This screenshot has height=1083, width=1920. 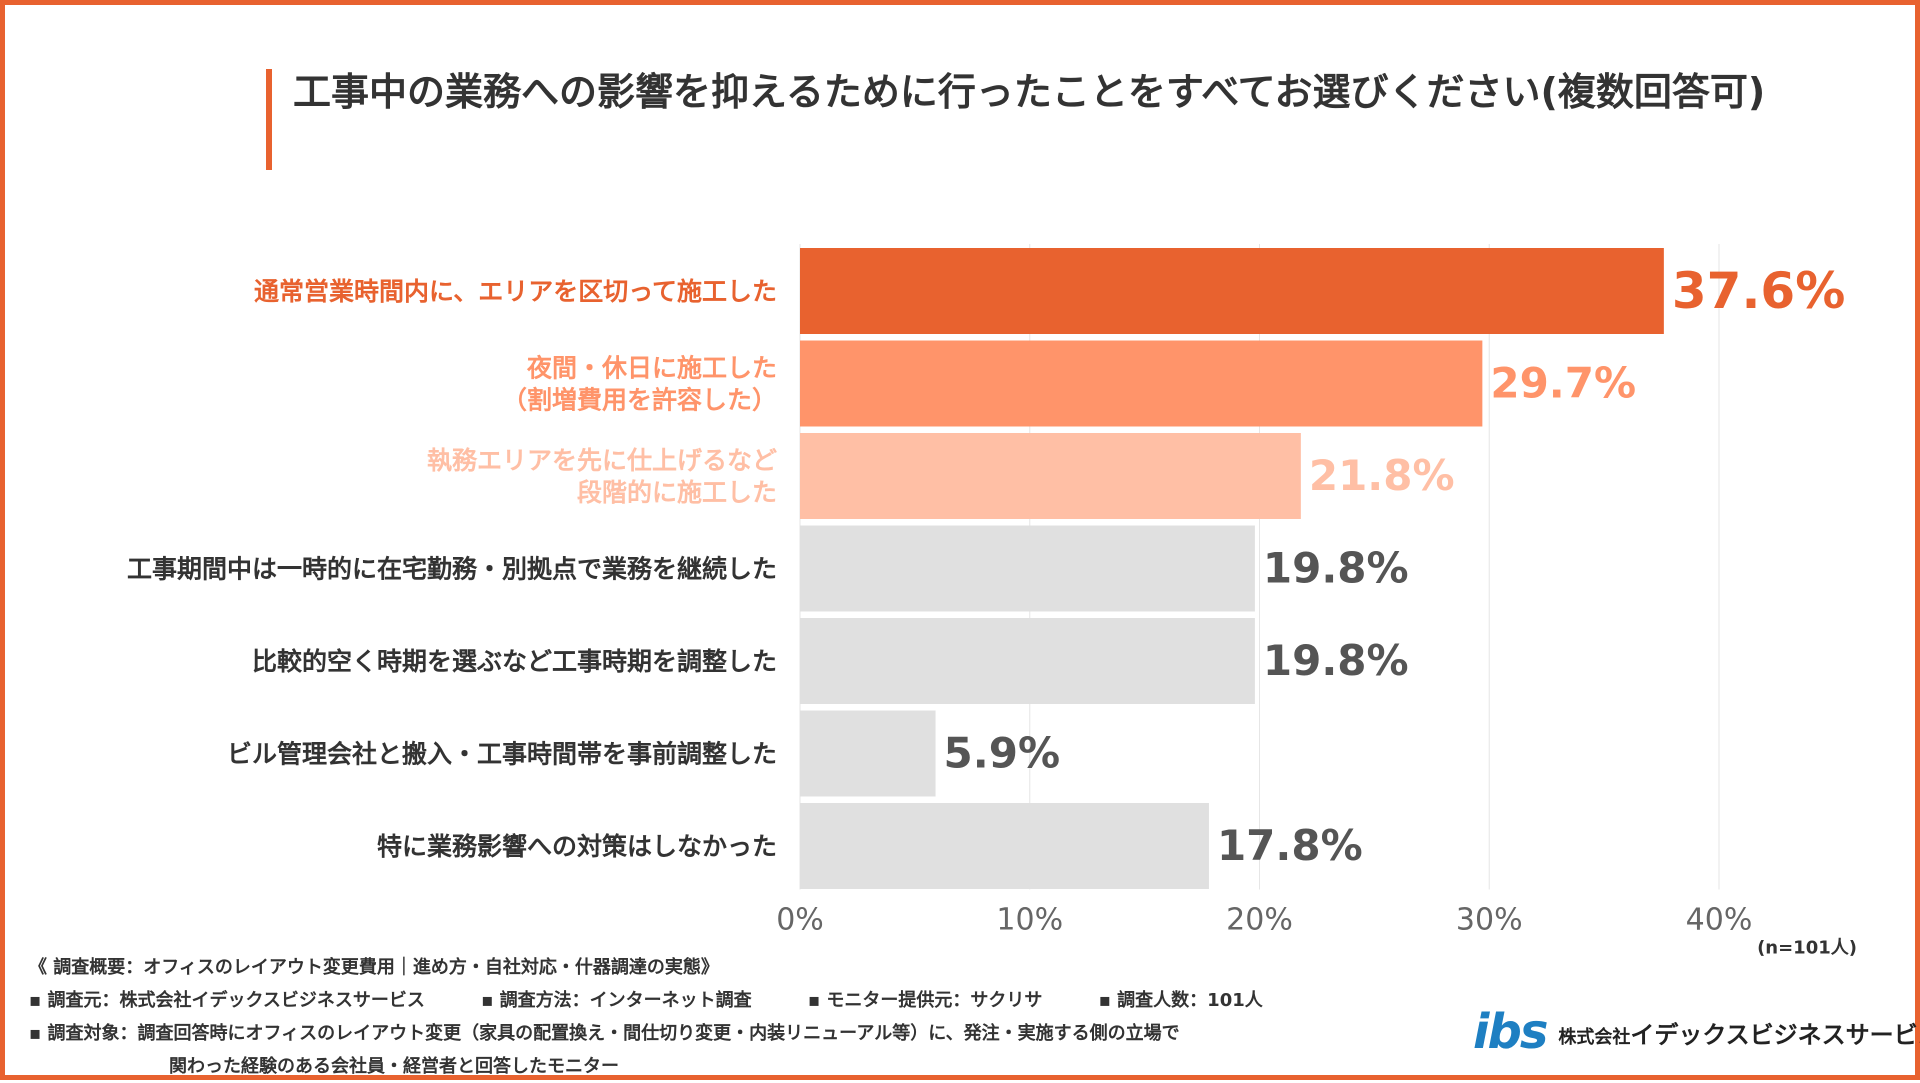 I want to click on footer-method: ▪ 調査方法：インターネット調査, so click(x=616, y=1000).